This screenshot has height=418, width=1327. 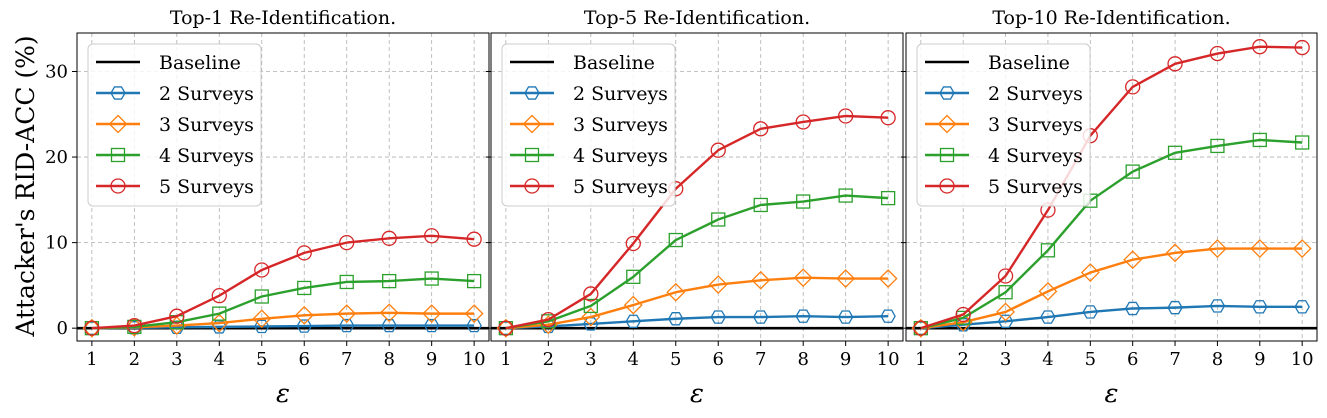 What do you see at coordinates (1302, 359) in the screenshot?
I see `x-tick-label: 10` at bounding box center [1302, 359].